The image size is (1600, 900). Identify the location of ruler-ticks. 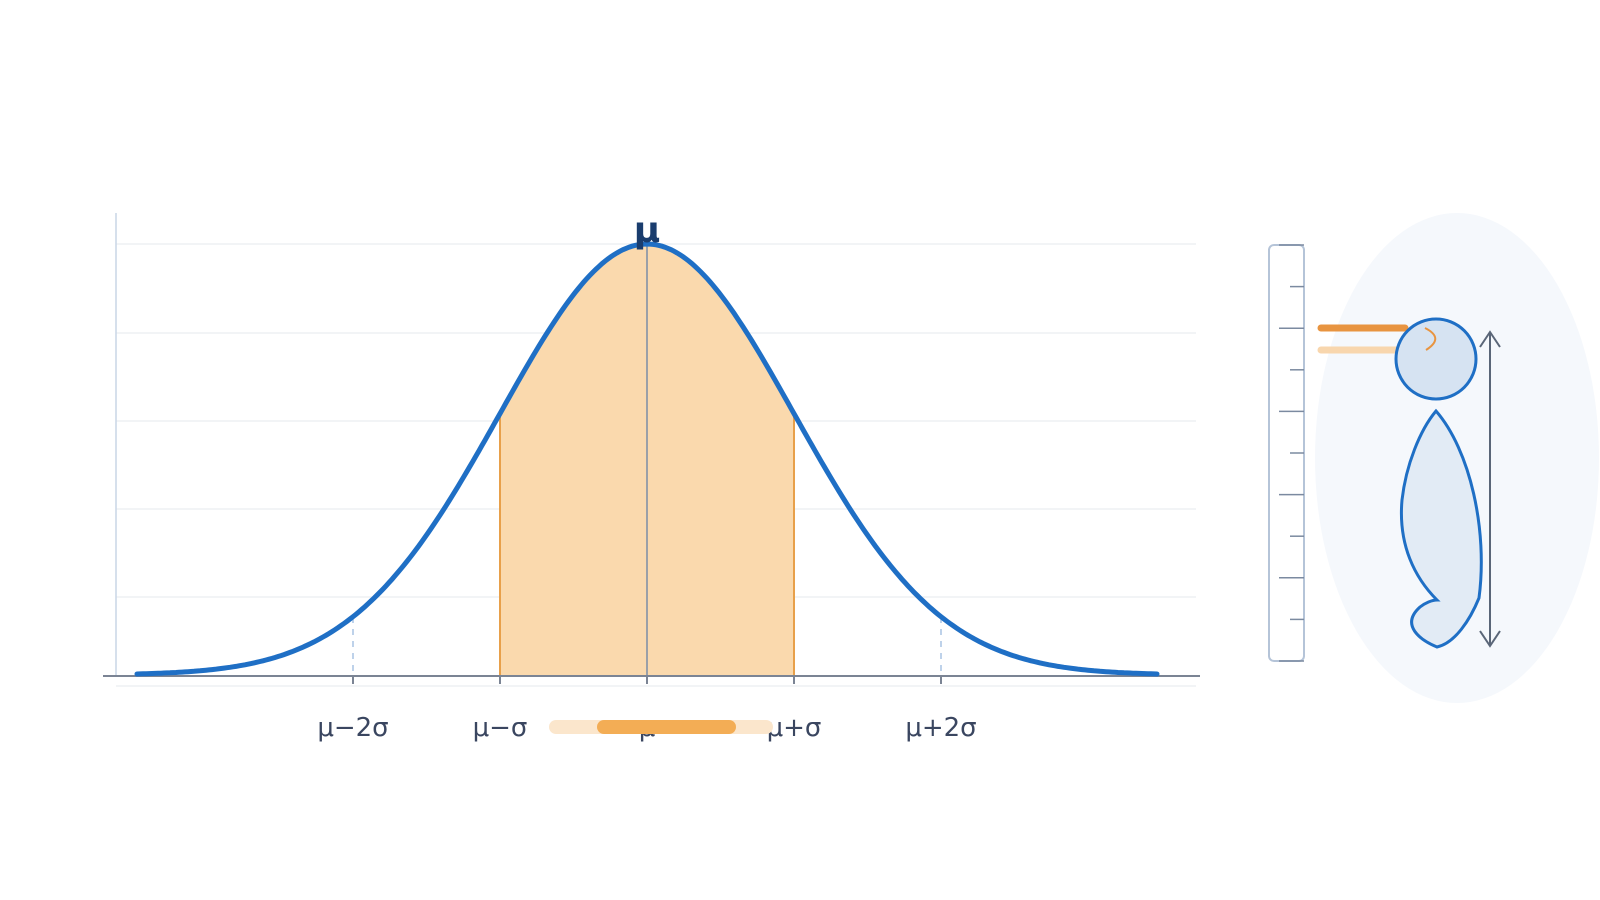
(1291, 453).